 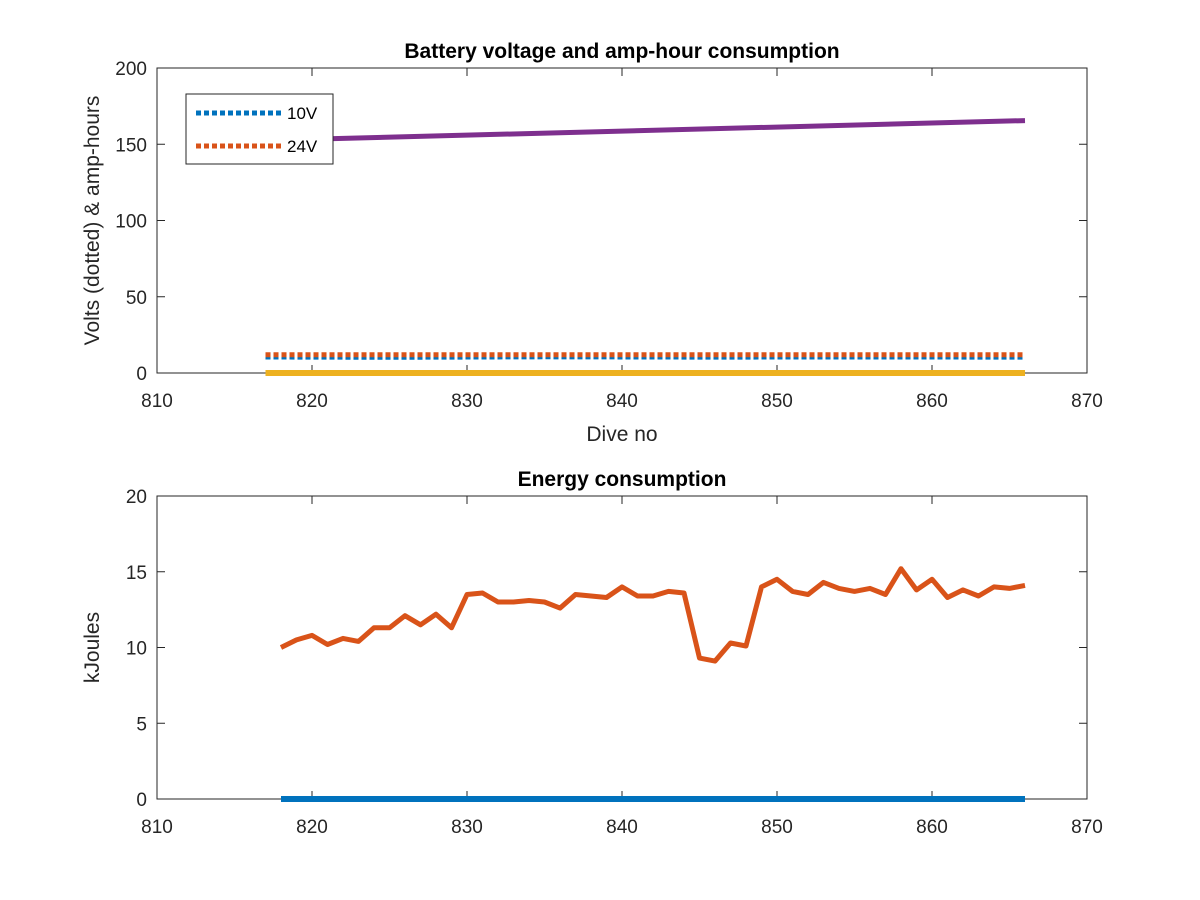 What do you see at coordinates (1087, 401) in the screenshot?
I see `top-x-tick-label: 870` at bounding box center [1087, 401].